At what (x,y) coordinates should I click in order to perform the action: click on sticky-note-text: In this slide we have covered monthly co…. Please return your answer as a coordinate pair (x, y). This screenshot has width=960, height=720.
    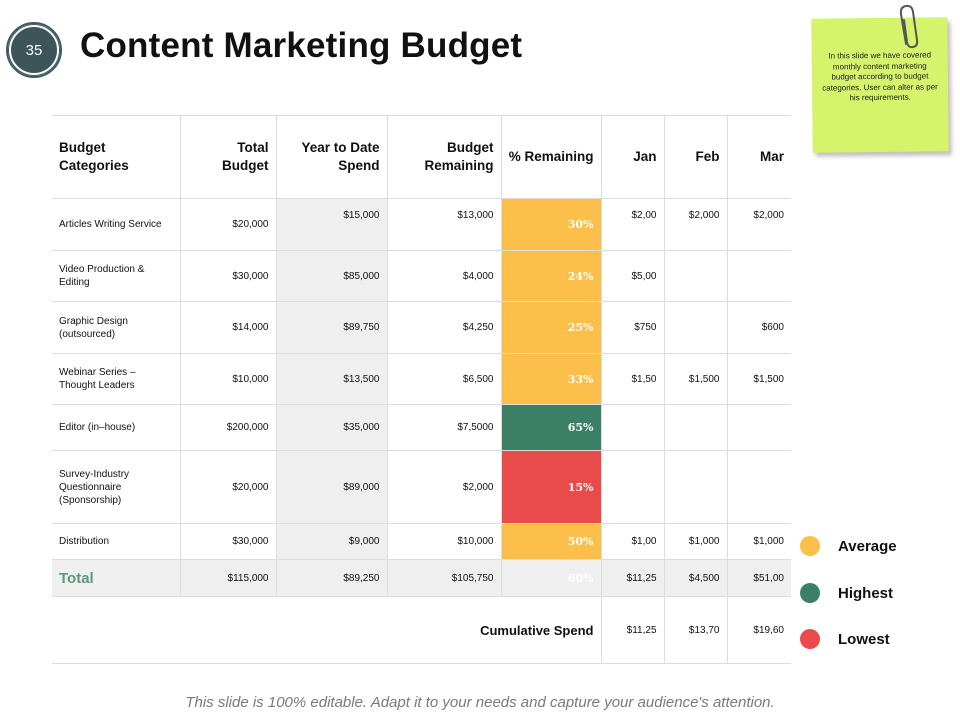
    Looking at the image, I should click on (880, 76).